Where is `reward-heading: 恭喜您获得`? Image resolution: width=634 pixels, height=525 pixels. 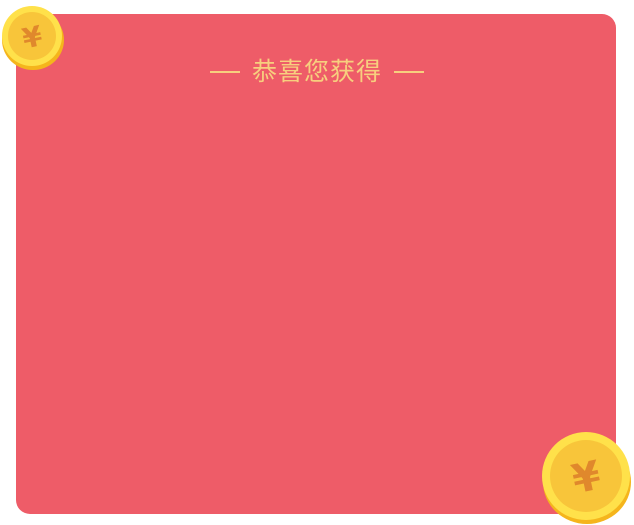
reward-heading: 恭喜您获得 is located at coordinates (317, 72).